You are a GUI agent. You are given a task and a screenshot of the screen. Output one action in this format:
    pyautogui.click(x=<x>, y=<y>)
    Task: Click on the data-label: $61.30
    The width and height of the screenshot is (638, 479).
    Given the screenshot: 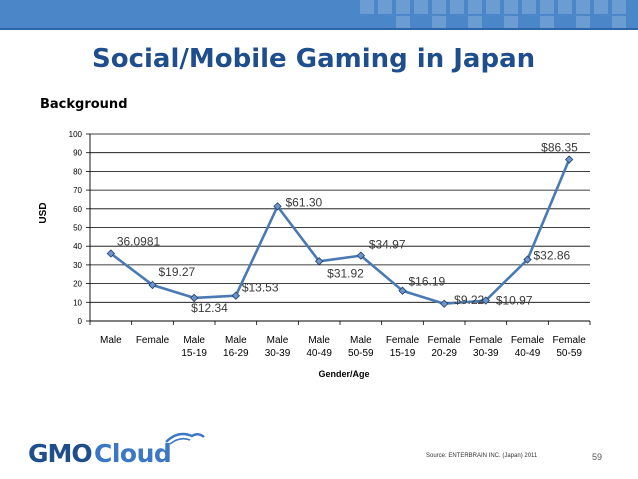 What is the action you would take?
    pyautogui.click(x=304, y=202)
    